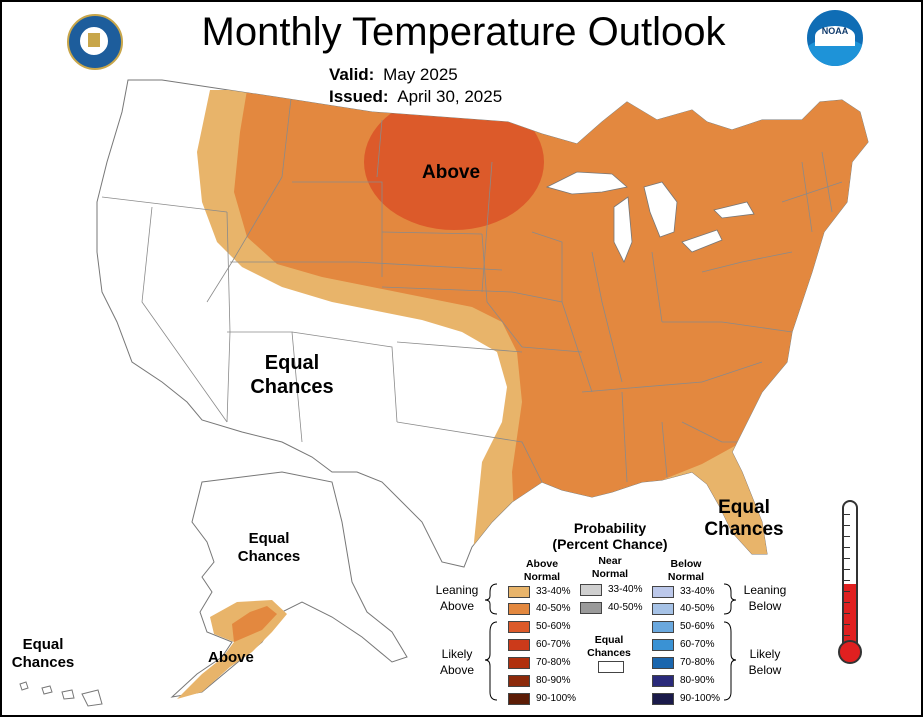 The image size is (923, 717). I want to click on issued-label: Issued:, so click(359, 96).